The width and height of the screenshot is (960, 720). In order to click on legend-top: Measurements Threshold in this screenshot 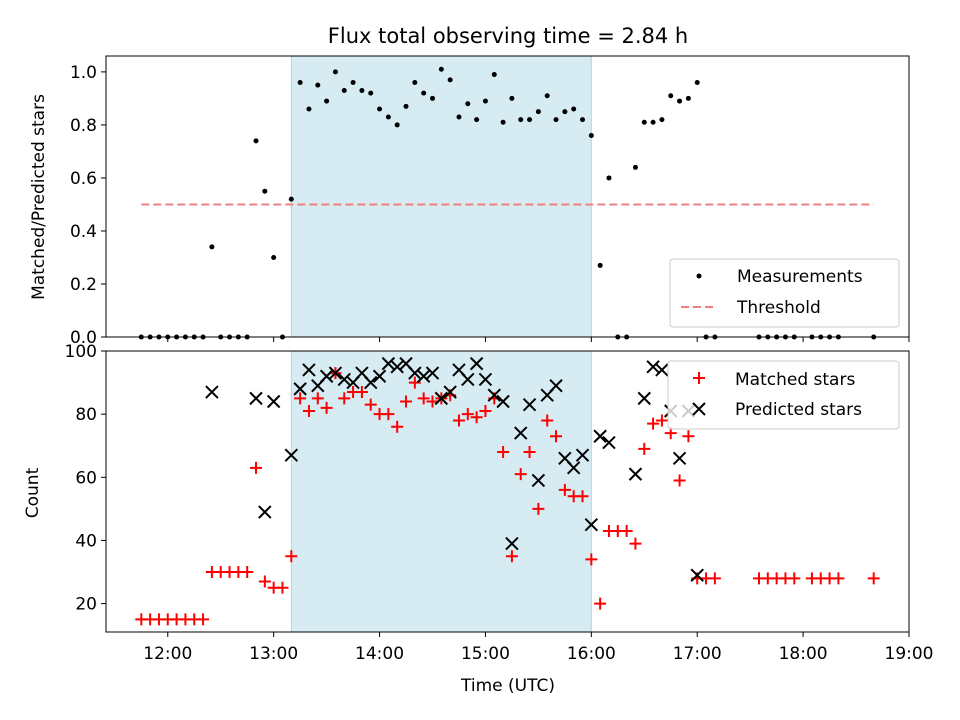, I will do `click(784, 293)`.